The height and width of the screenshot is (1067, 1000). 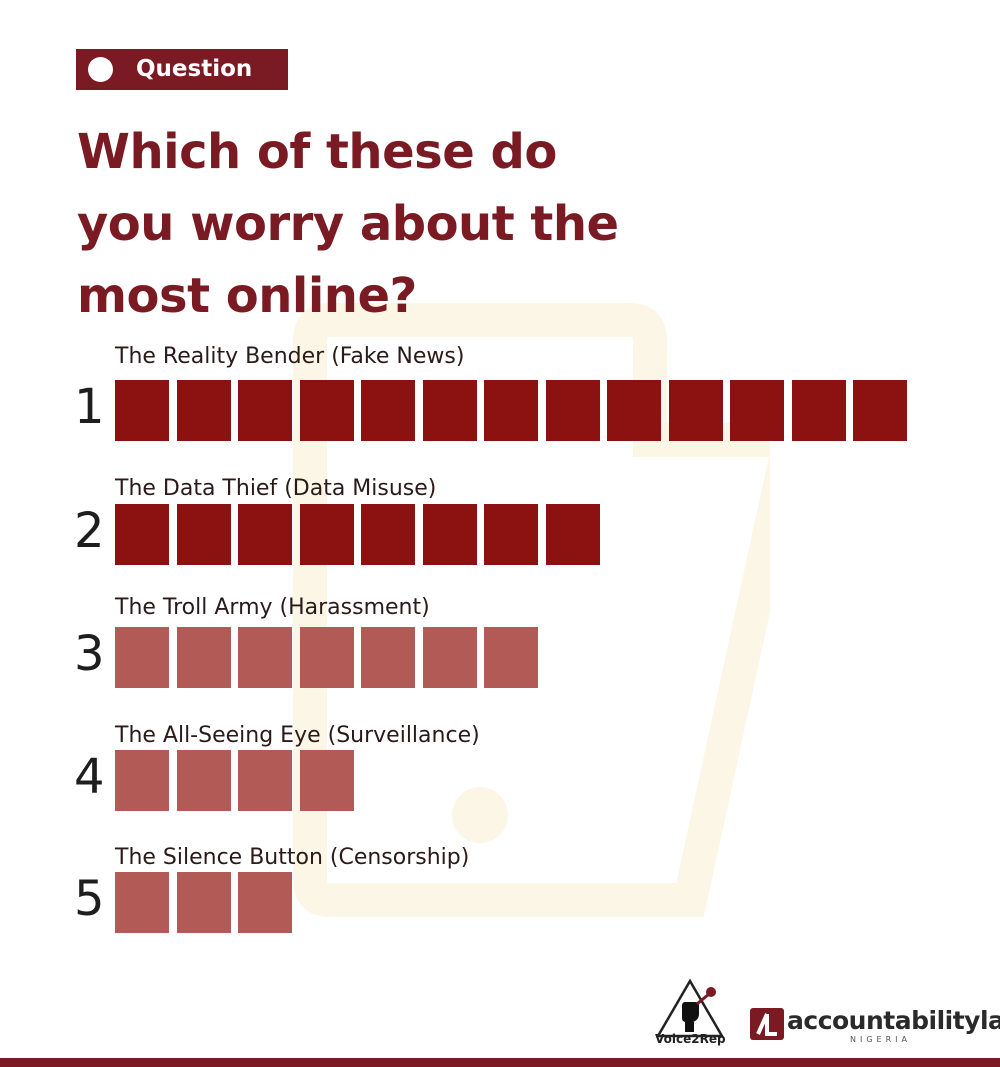 I want to click on partner-logos: Voice2Rep accountabilitylab NIGERIA, so click(x=827, y=1014).